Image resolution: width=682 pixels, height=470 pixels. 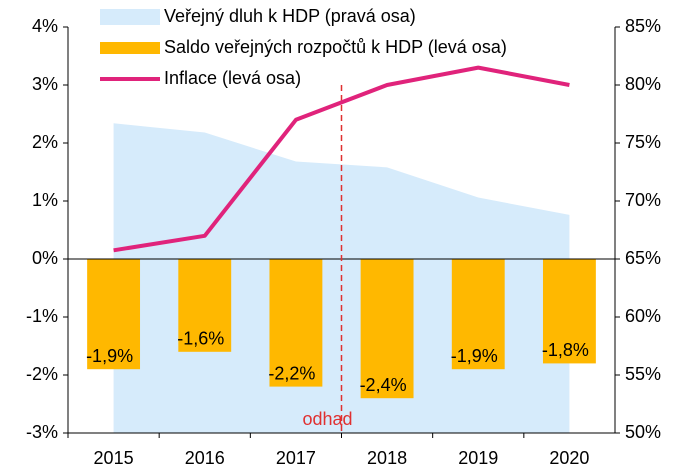 What do you see at coordinates (200, 339) in the screenshot?
I see `data-label: -1,6%` at bounding box center [200, 339].